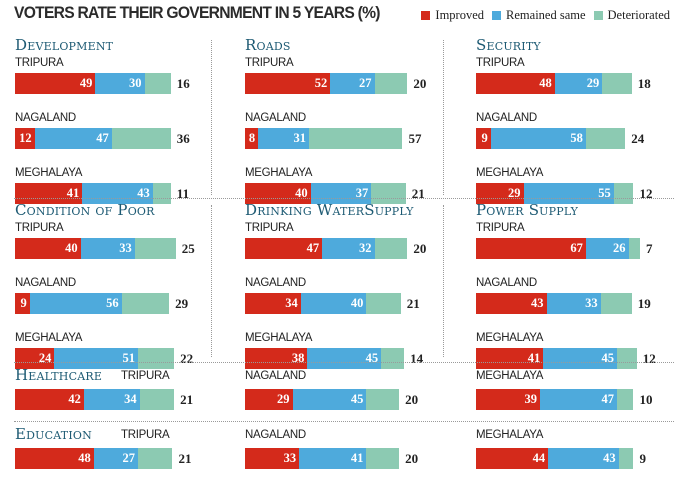 The height and width of the screenshot is (483, 678). I want to click on data-label: 51, so click(128, 358).